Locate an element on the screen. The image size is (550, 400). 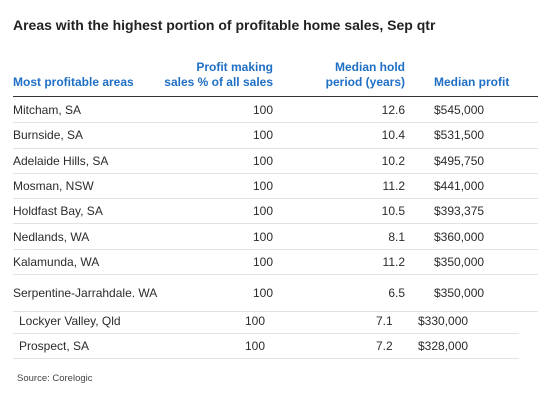
hold-period-cell: 10.5 is located at coordinates (393, 211).